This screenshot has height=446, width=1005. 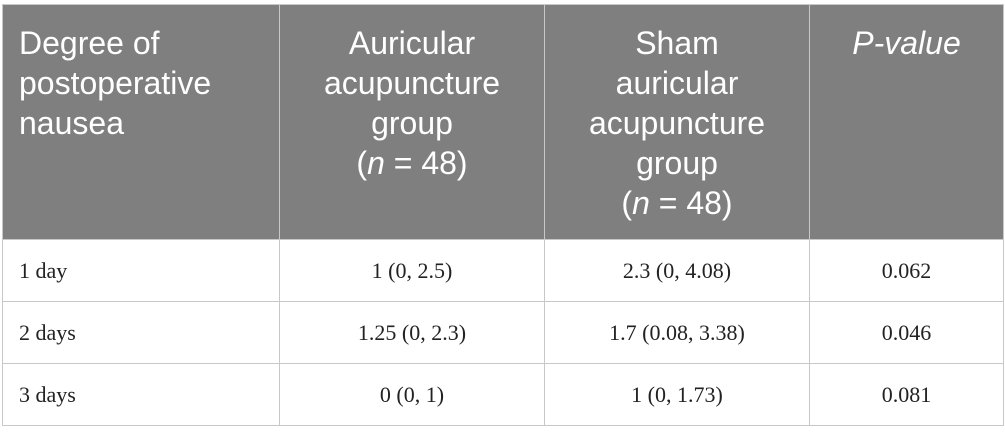 What do you see at coordinates (906, 270) in the screenshot?
I see `table-cell: 0.062` at bounding box center [906, 270].